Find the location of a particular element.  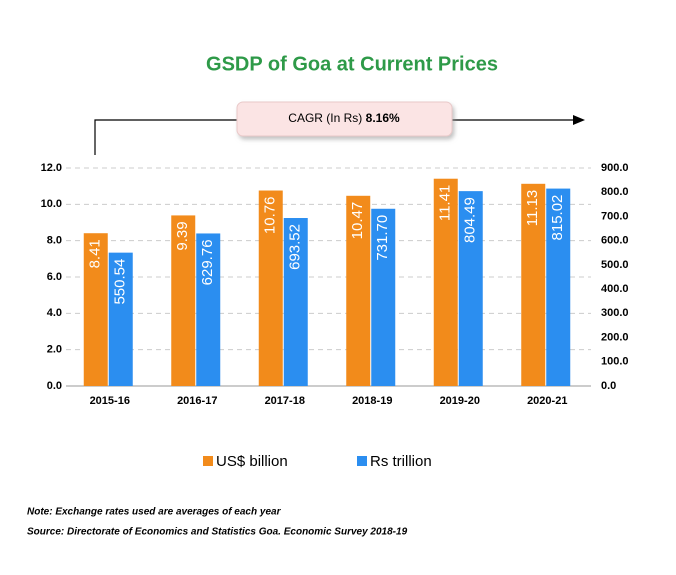

y-tick-label: 8.0 is located at coordinates (54, 241).